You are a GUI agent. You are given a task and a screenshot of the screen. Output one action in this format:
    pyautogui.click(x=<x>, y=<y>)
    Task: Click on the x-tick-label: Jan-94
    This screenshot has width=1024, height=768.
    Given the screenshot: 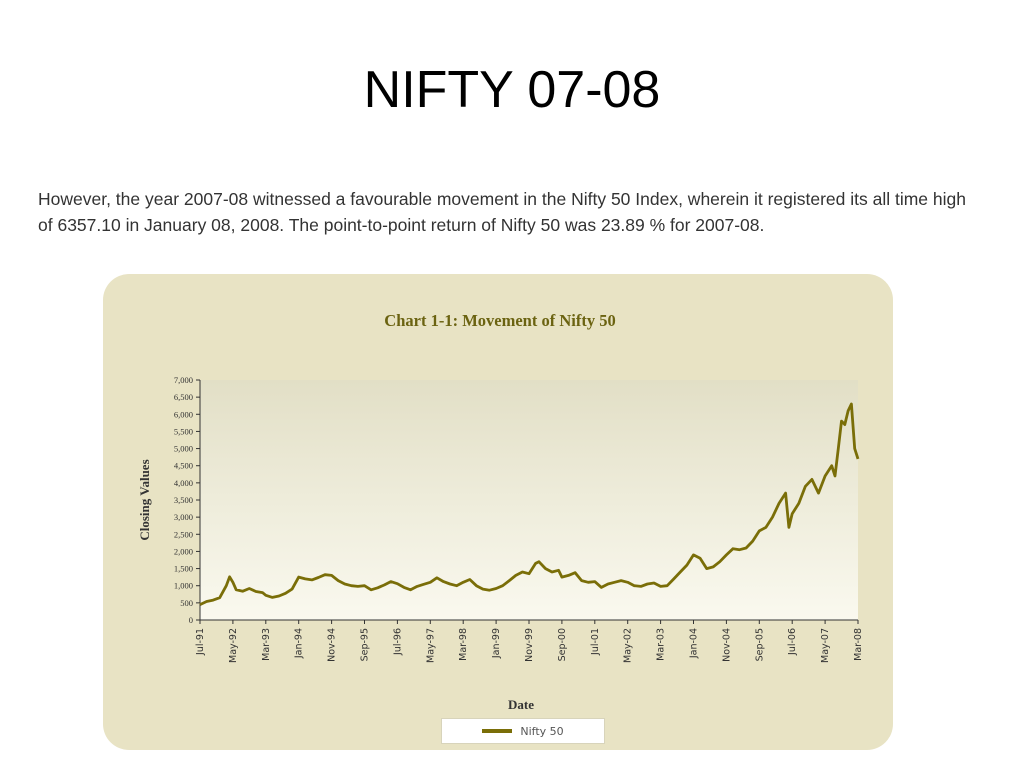 What is the action you would take?
    pyautogui.click(x=299, y=643)
    